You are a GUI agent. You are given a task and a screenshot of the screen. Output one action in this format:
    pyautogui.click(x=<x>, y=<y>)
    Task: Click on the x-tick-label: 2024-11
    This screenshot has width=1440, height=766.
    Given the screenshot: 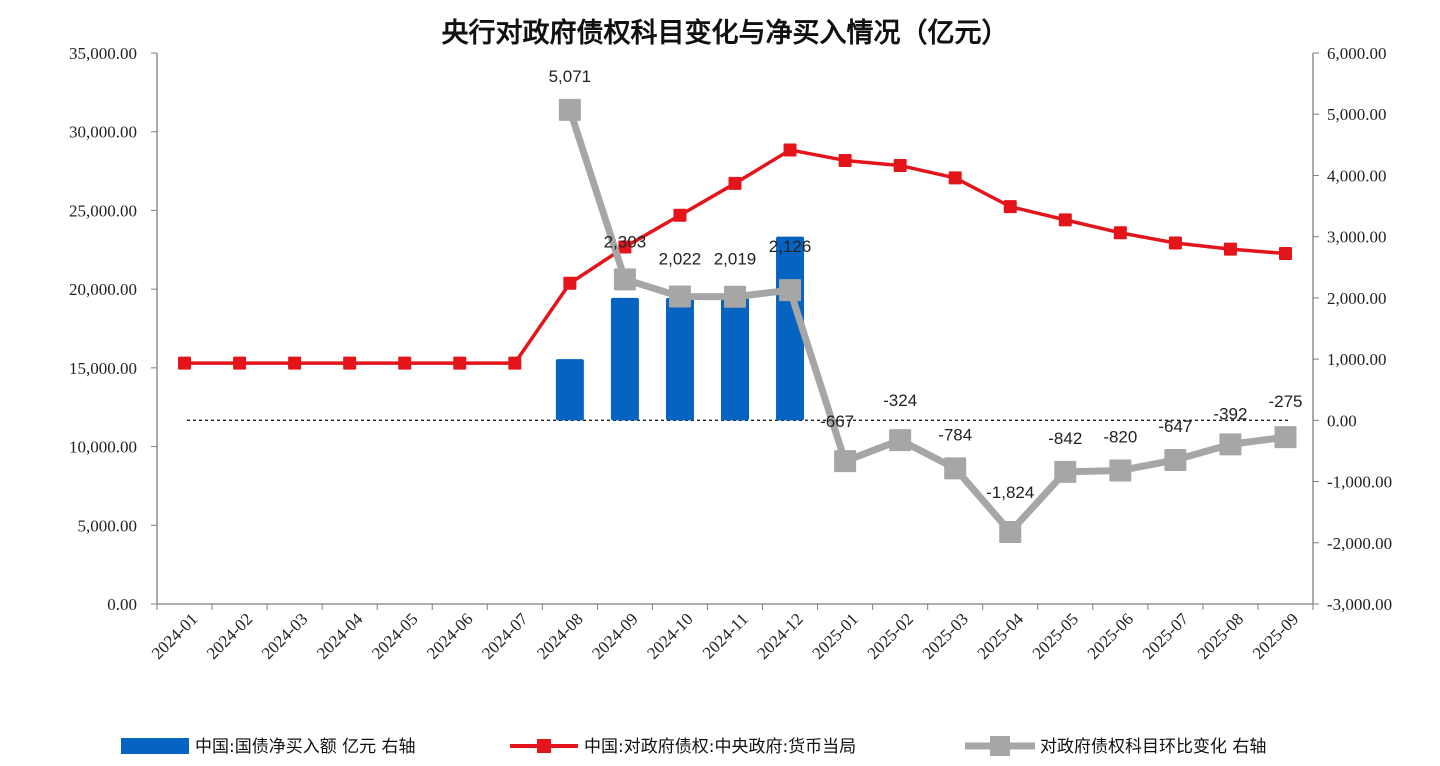 What is the action you would take?
    pyautogui.click(x=725, y=635)
    